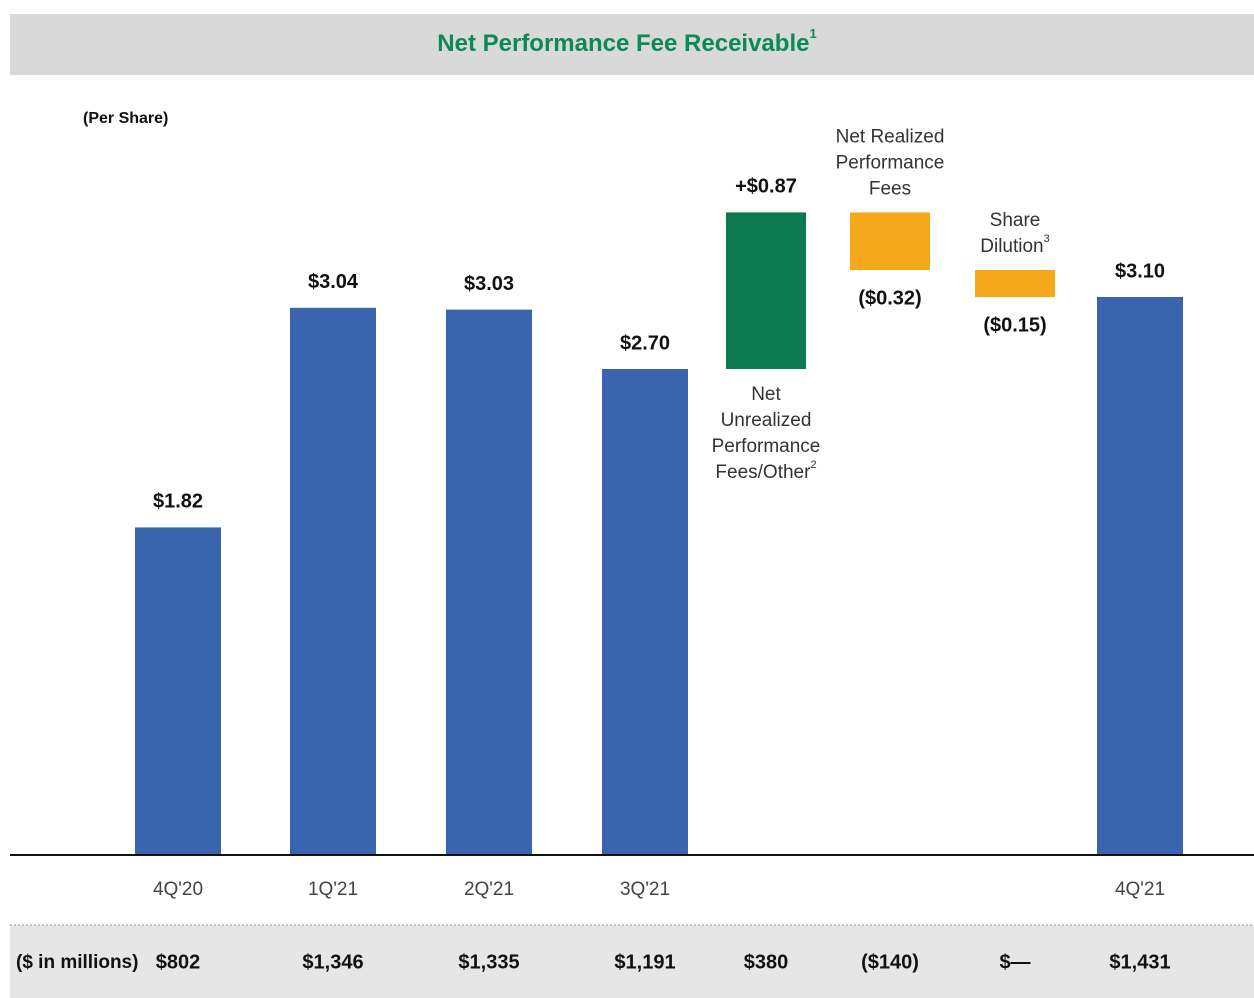  Describe the element at coordinates (1047, 239) in the screenshot. I see `step-label-superscript: 3` at that location.